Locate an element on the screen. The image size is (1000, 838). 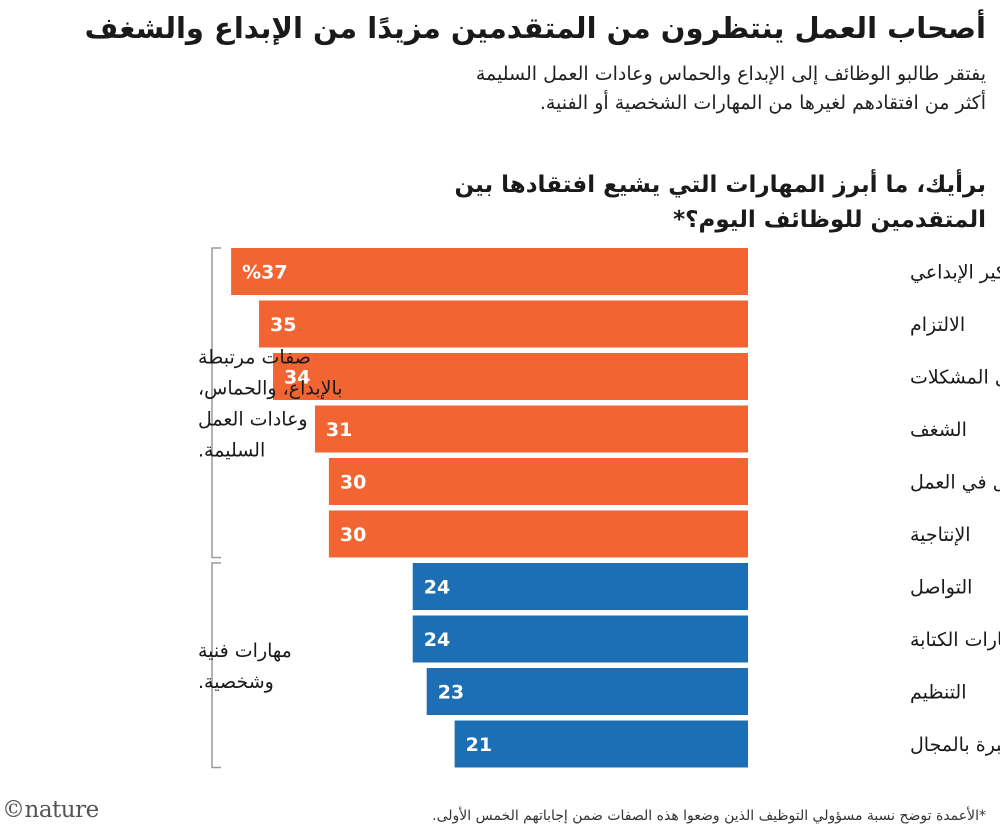
category-label: الشغف is located at coordinates (938, 430).